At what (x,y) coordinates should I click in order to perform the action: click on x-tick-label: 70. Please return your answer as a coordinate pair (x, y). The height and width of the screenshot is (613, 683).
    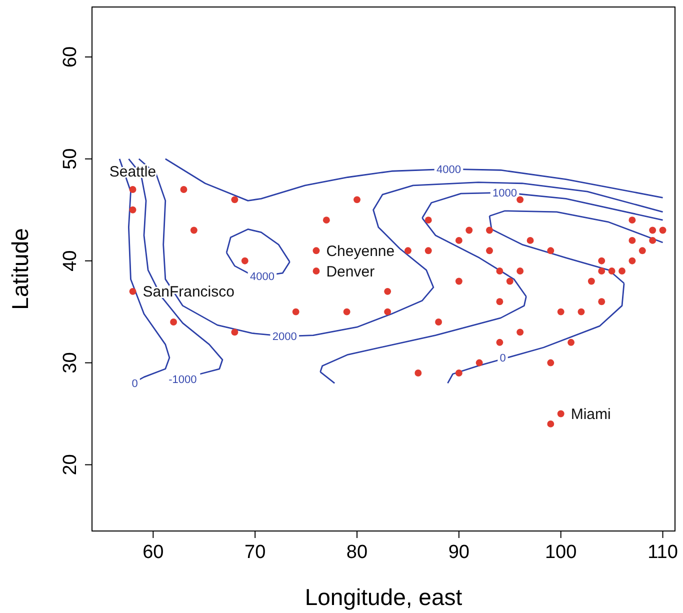
    Looking at the image, I should click on (255, 552).